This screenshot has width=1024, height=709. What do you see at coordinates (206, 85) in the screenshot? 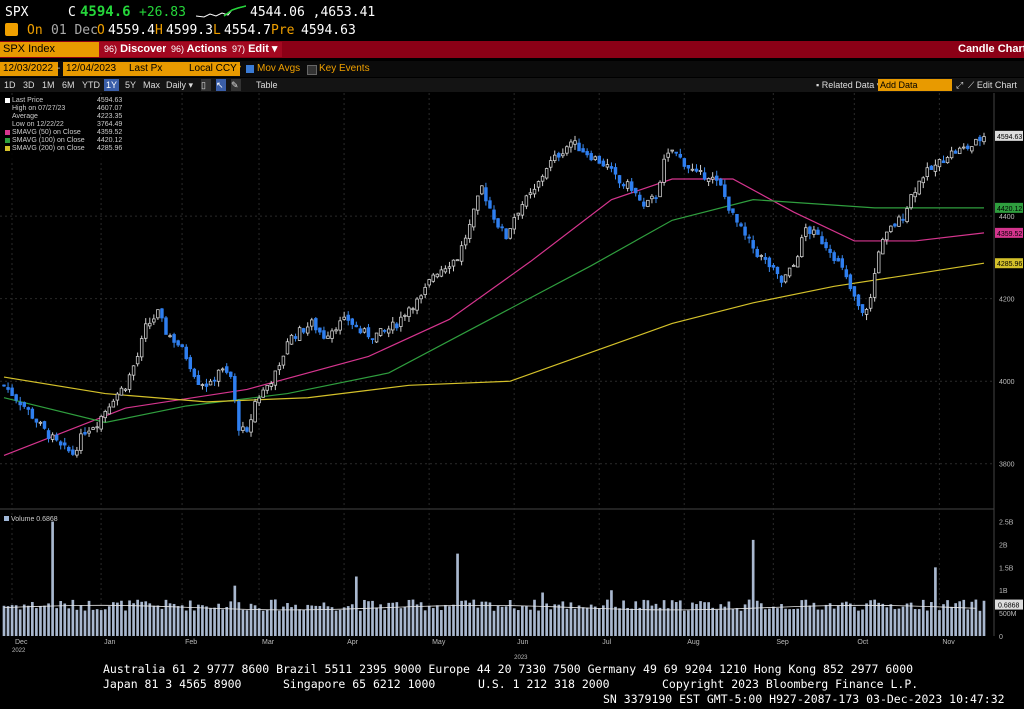
I see `chart-type-icon: ▯` at bounding box center [206, 85].